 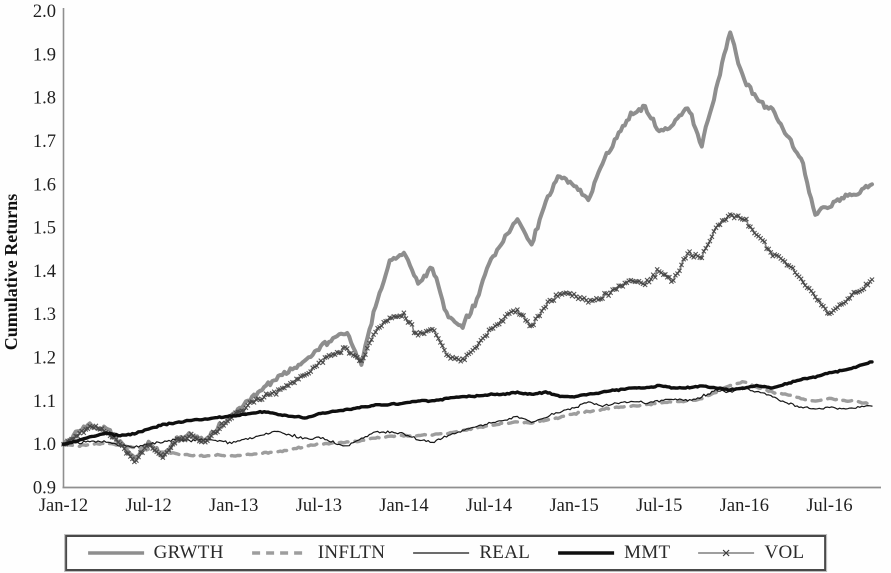 I want to click on x-tick-label: Jan-12, so click(x=63, y=506).